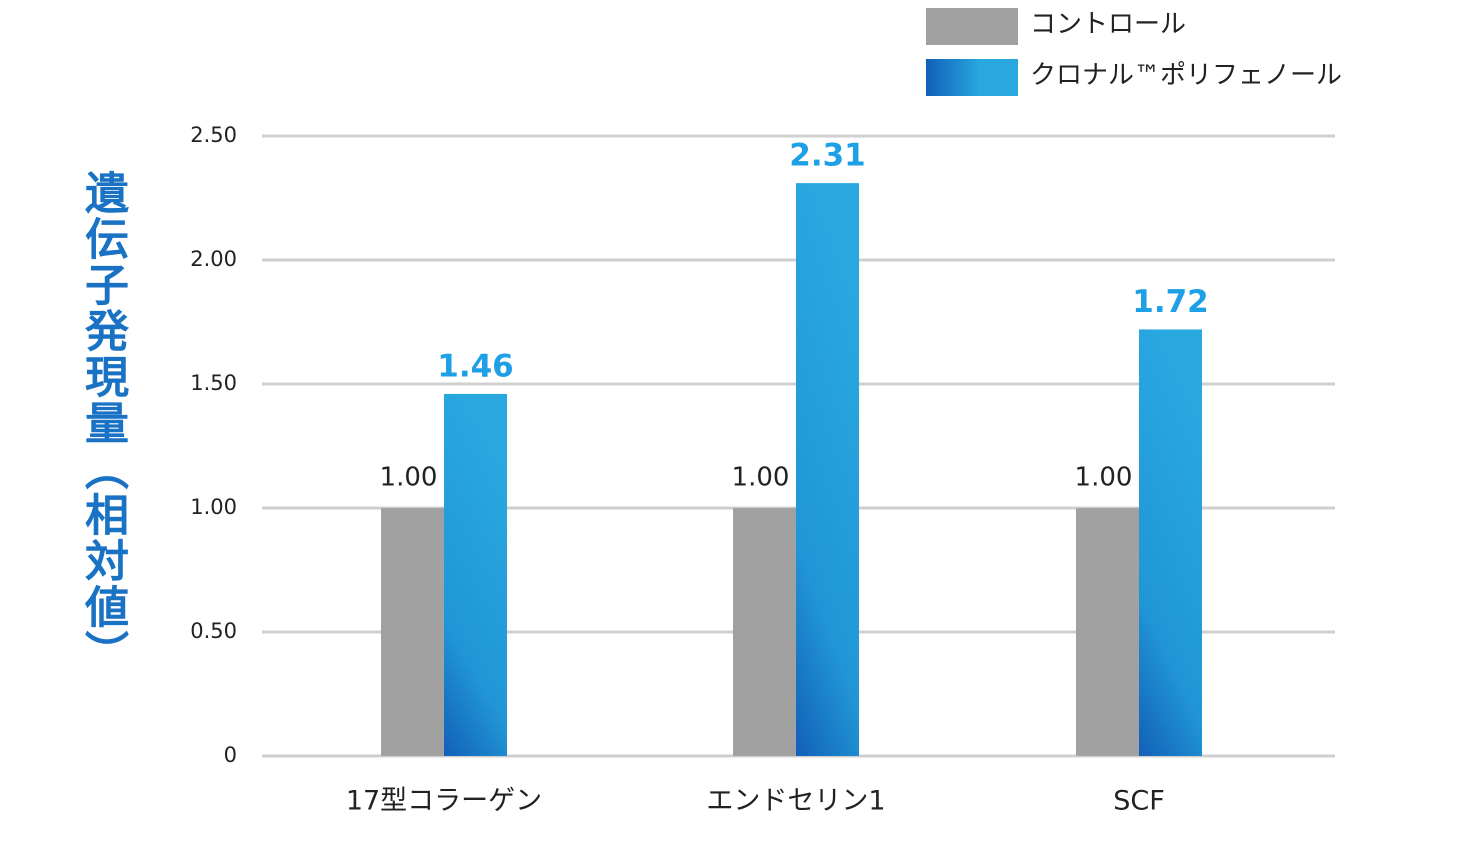 The height and width of the screenshot is (858, 1481). What do you see at coordinates (444, 801) in the screenshot?
I see `x-tick-label: 17型コラーゲン` at bounding box center [444, 801].